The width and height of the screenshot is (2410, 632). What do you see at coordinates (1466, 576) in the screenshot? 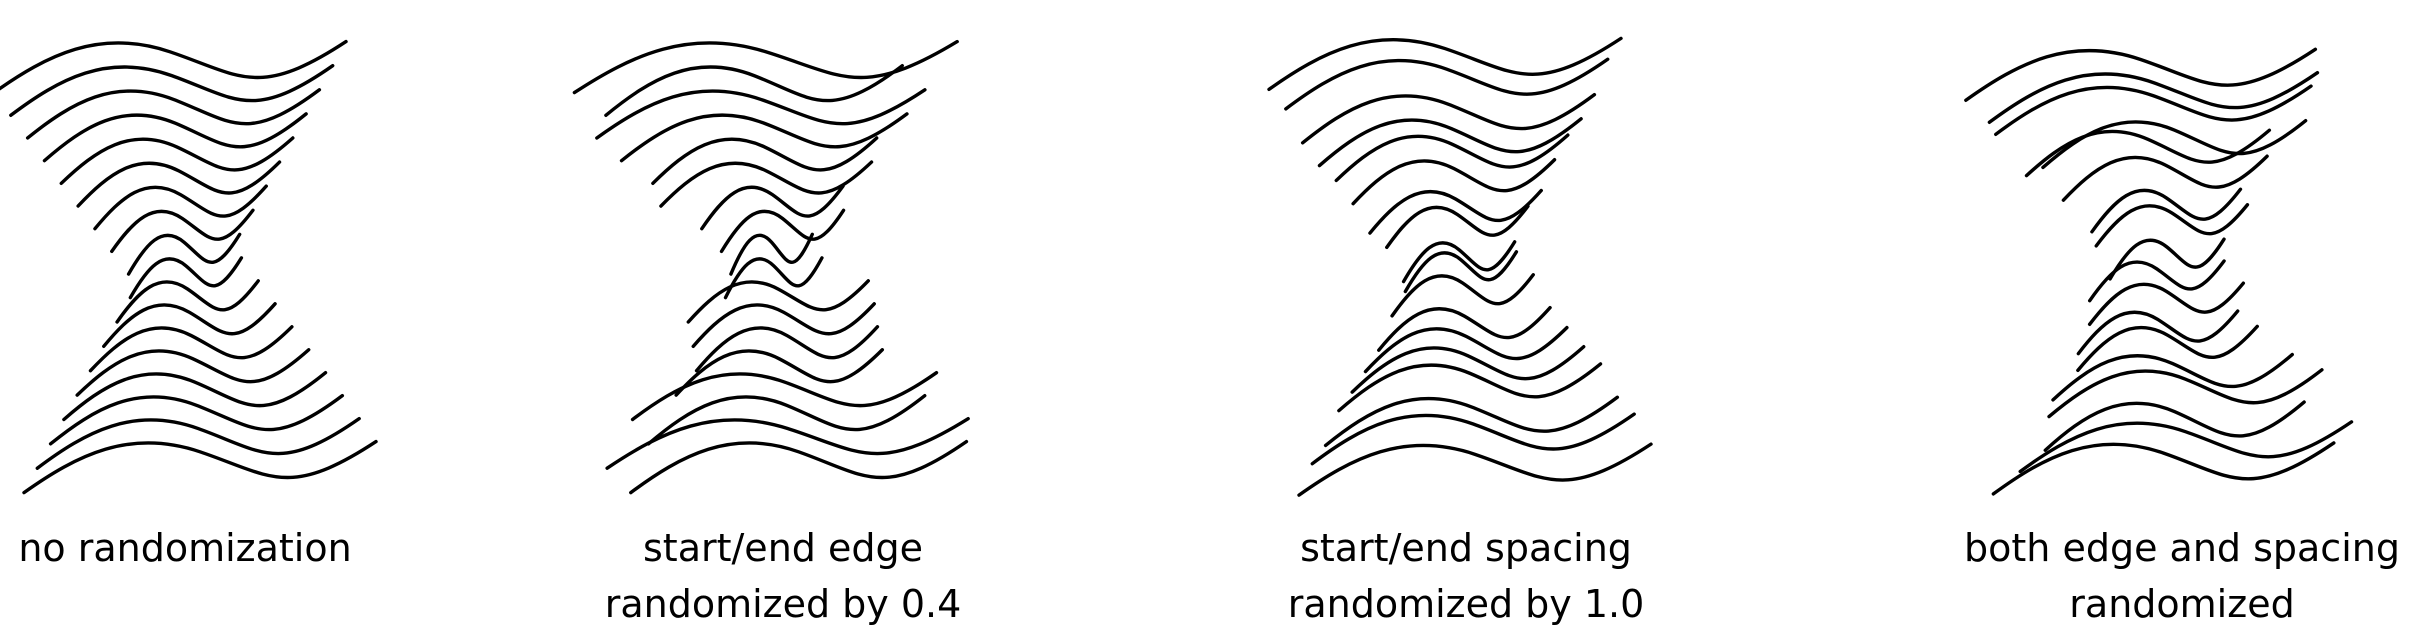
I see `caption-spacing-randomized: start/end spacing randomized by 1.0` at bounding box center [1466, 576].